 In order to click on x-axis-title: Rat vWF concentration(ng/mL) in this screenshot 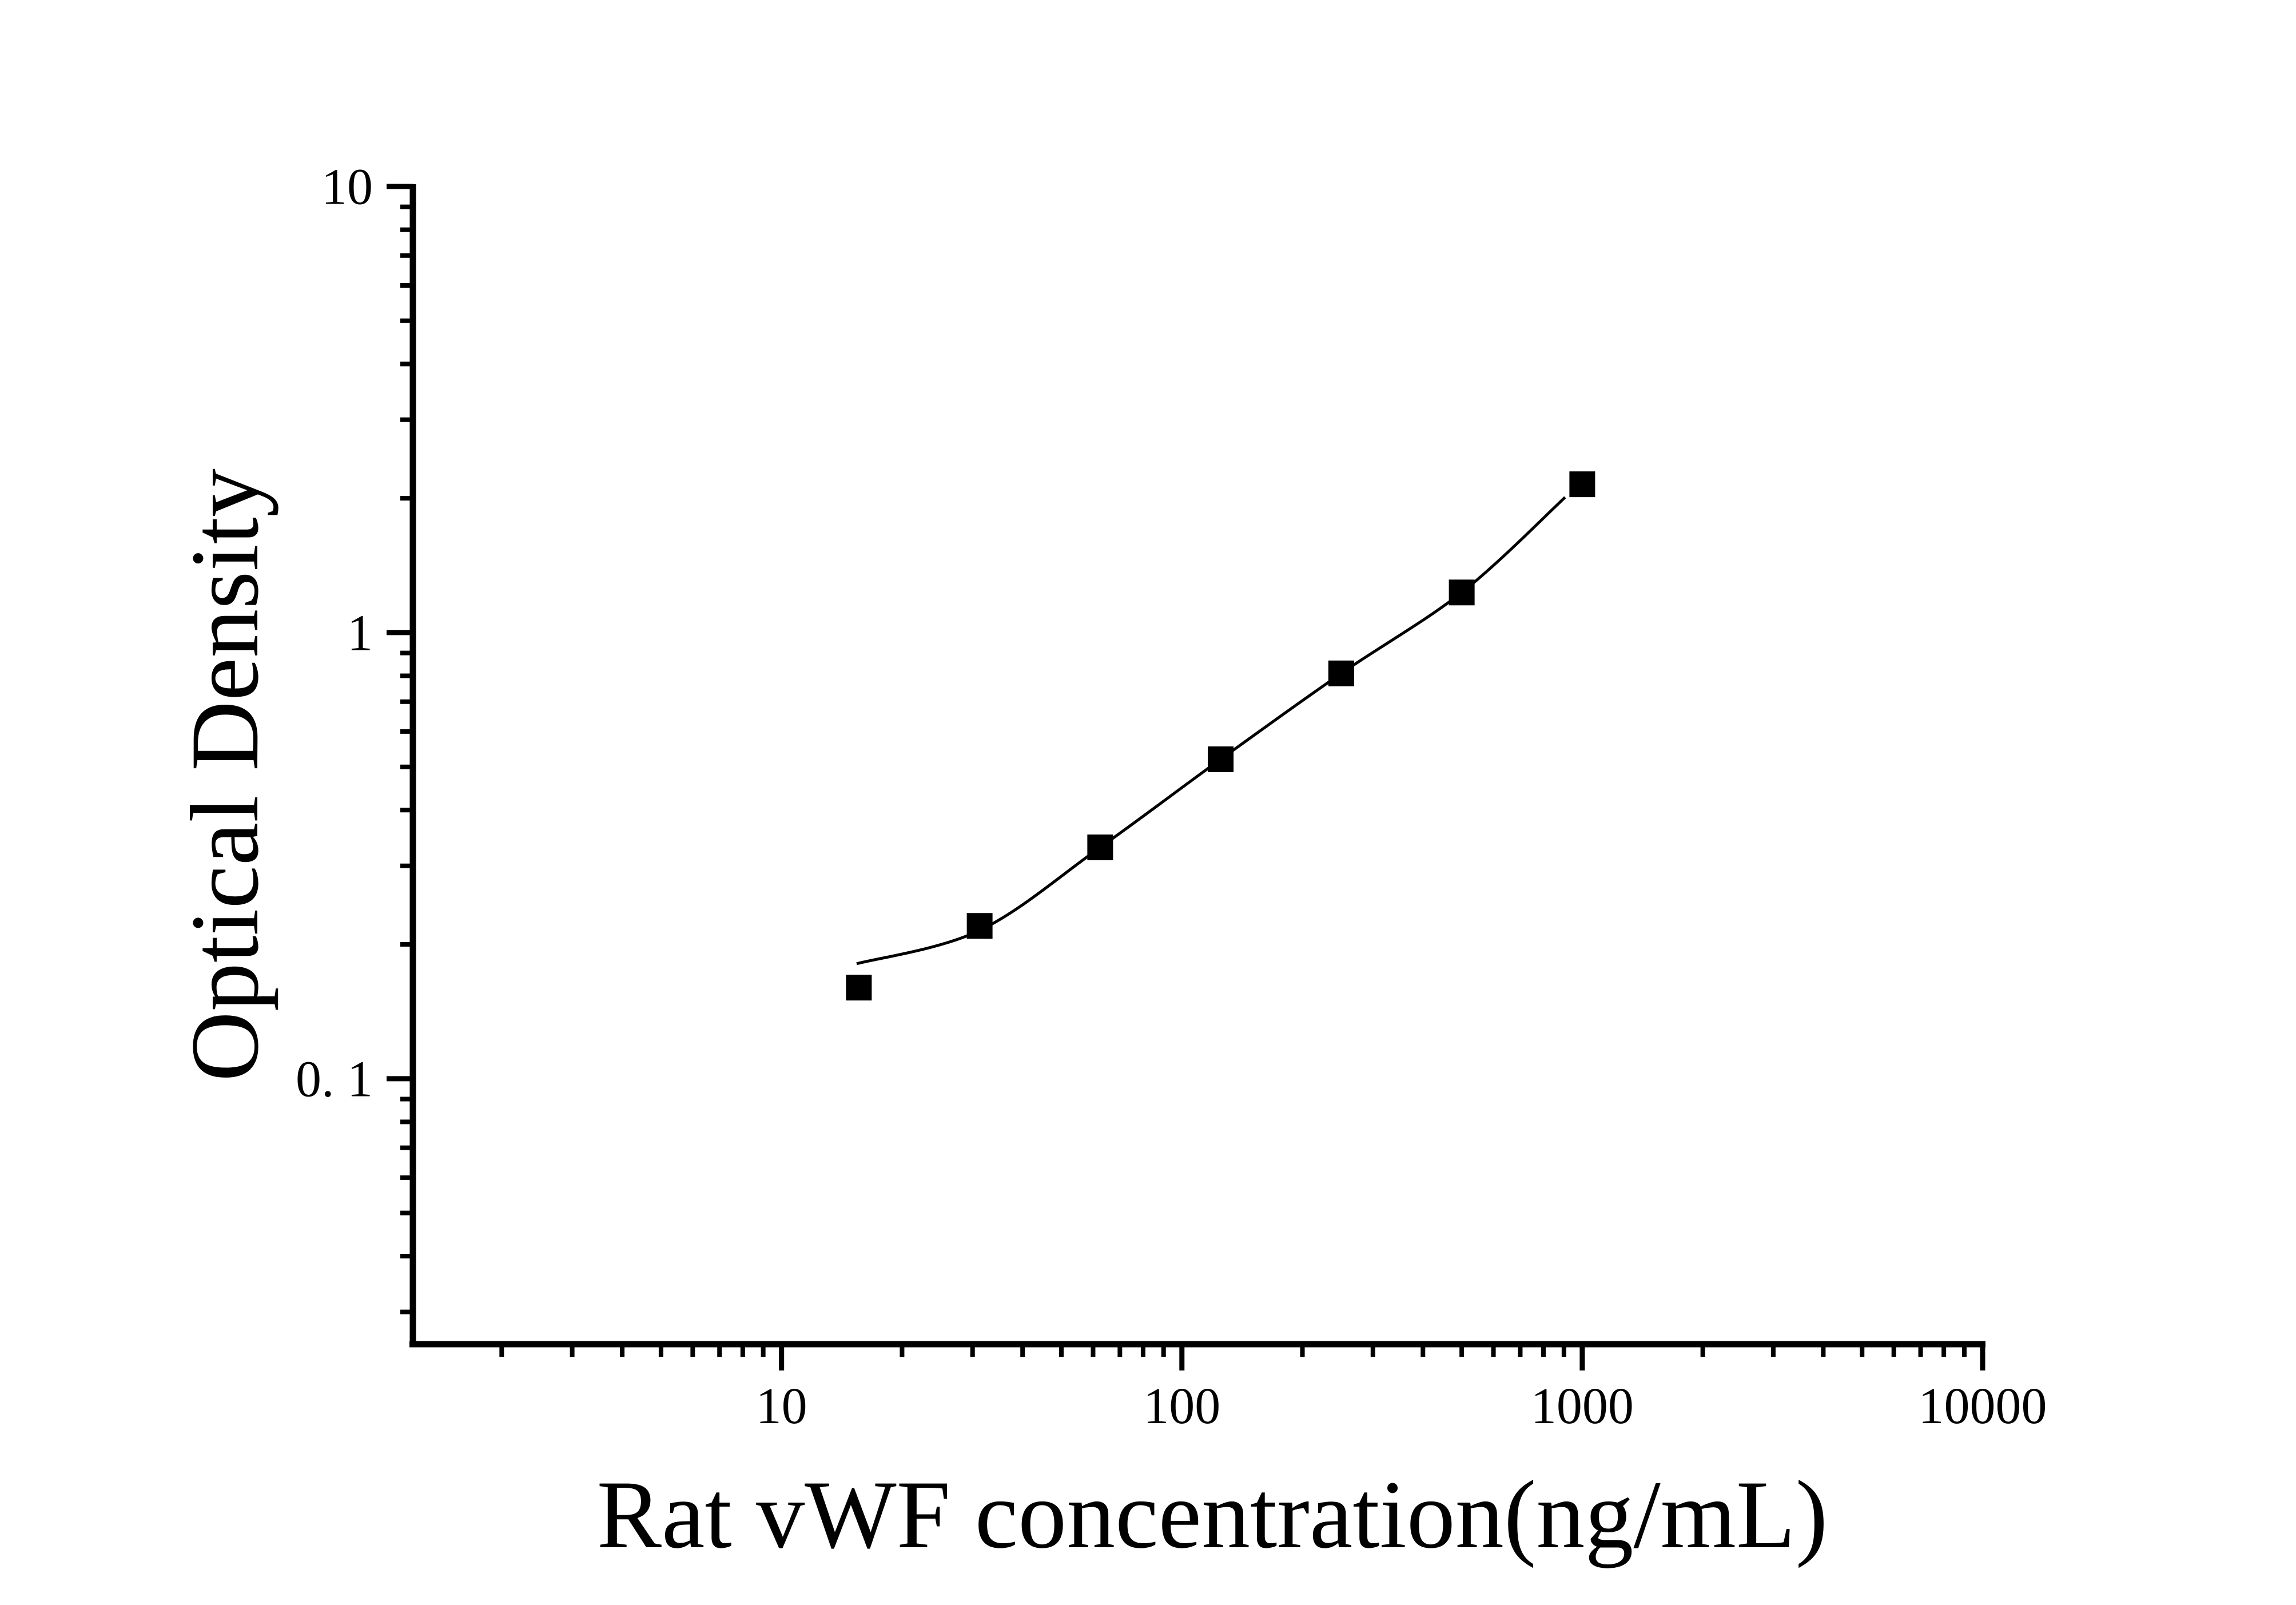, I will do `click(1213, 1514)`.